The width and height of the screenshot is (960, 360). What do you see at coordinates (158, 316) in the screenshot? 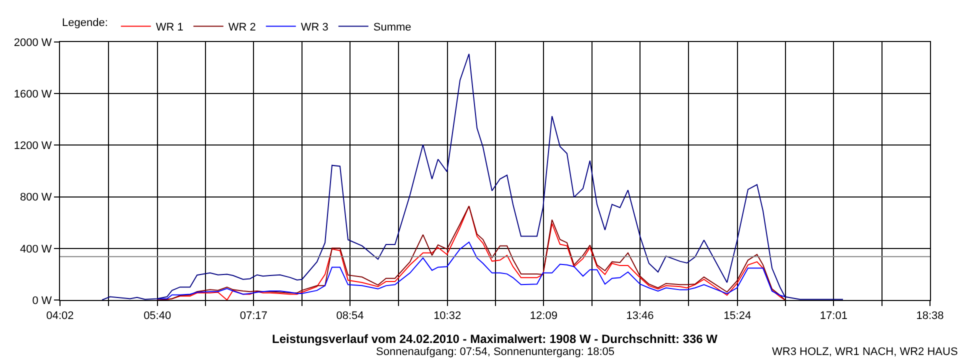
I see `x-tick-label: 05:40` at bounding box center [158, 316].